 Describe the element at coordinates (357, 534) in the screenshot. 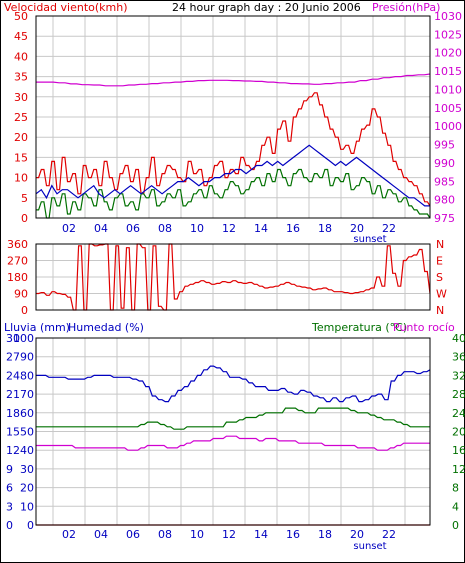

I see `panel3-x-tick-label: 20` at that location.